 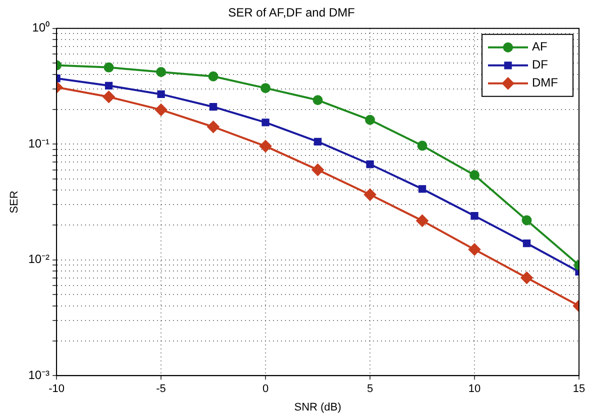 What do you see at coordinates (265, 389) in the screenshot?
I see `x-tick-label: 0` at bounding box center [265, 389].